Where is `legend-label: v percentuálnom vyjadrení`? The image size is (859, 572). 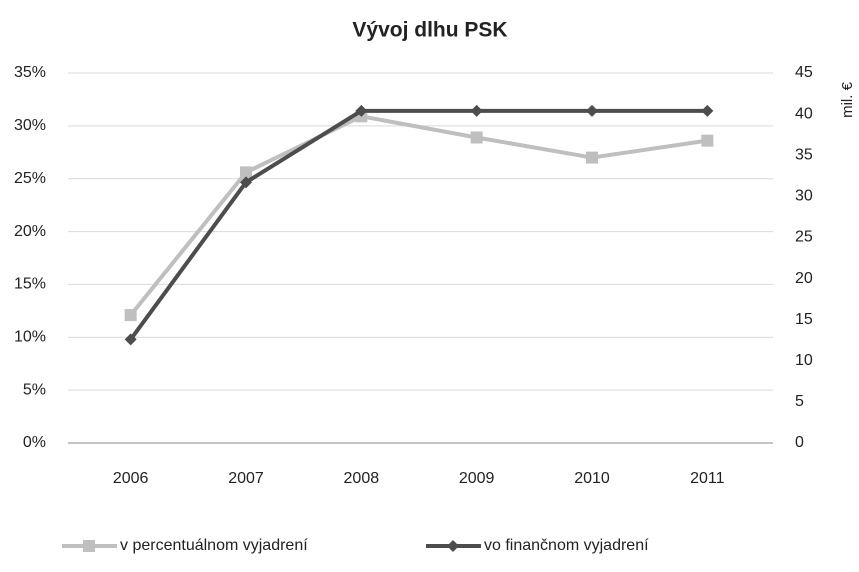
legend-label: v percentuálnom vyjadrení is located at coordinates (214, 545).